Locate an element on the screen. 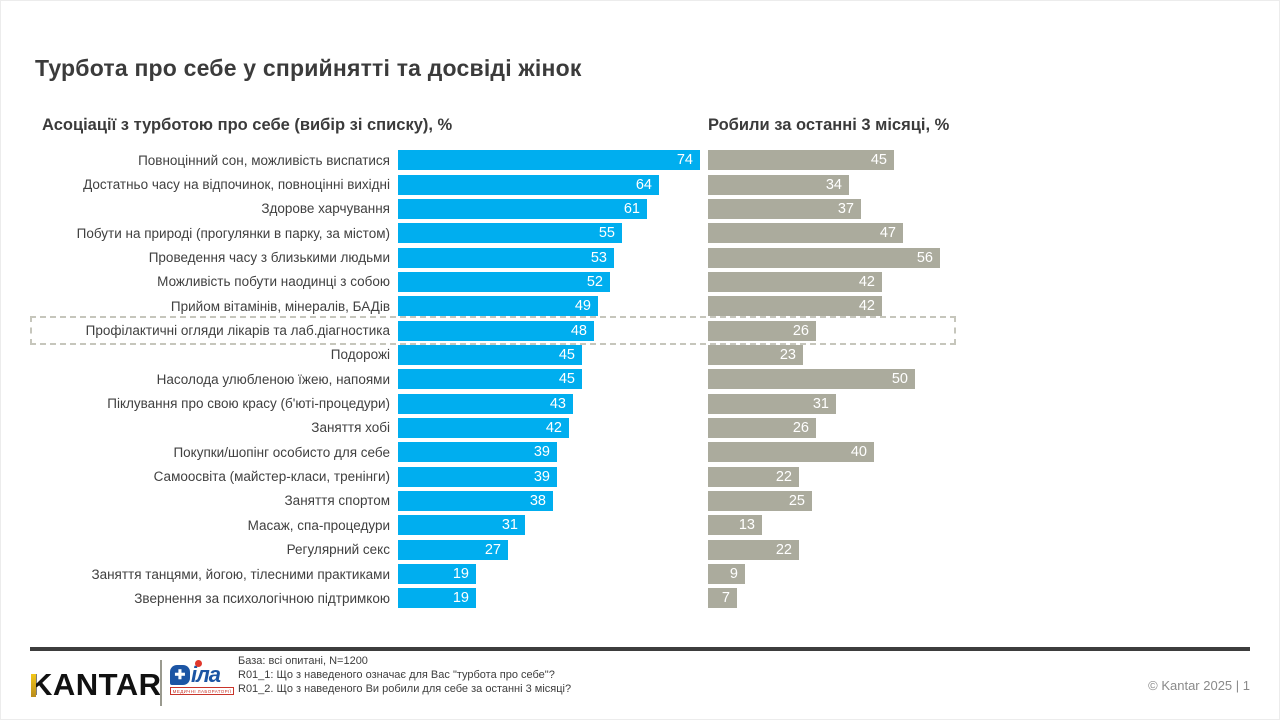 The image size is (1280, 720). bar-value: 50 is located at coordinates (899, 379).